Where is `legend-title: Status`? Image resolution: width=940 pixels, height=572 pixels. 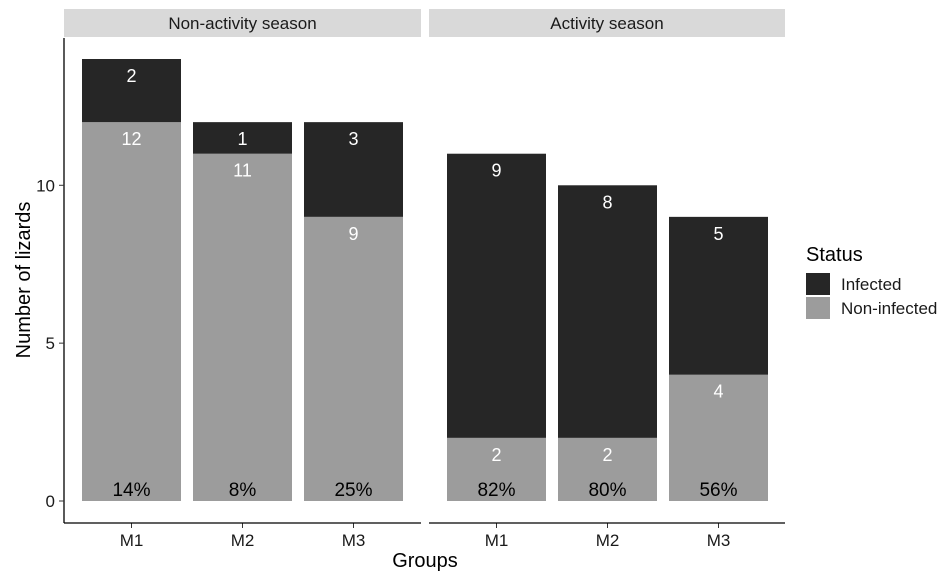 legend-title: Status is located at coordinates (834, 255).